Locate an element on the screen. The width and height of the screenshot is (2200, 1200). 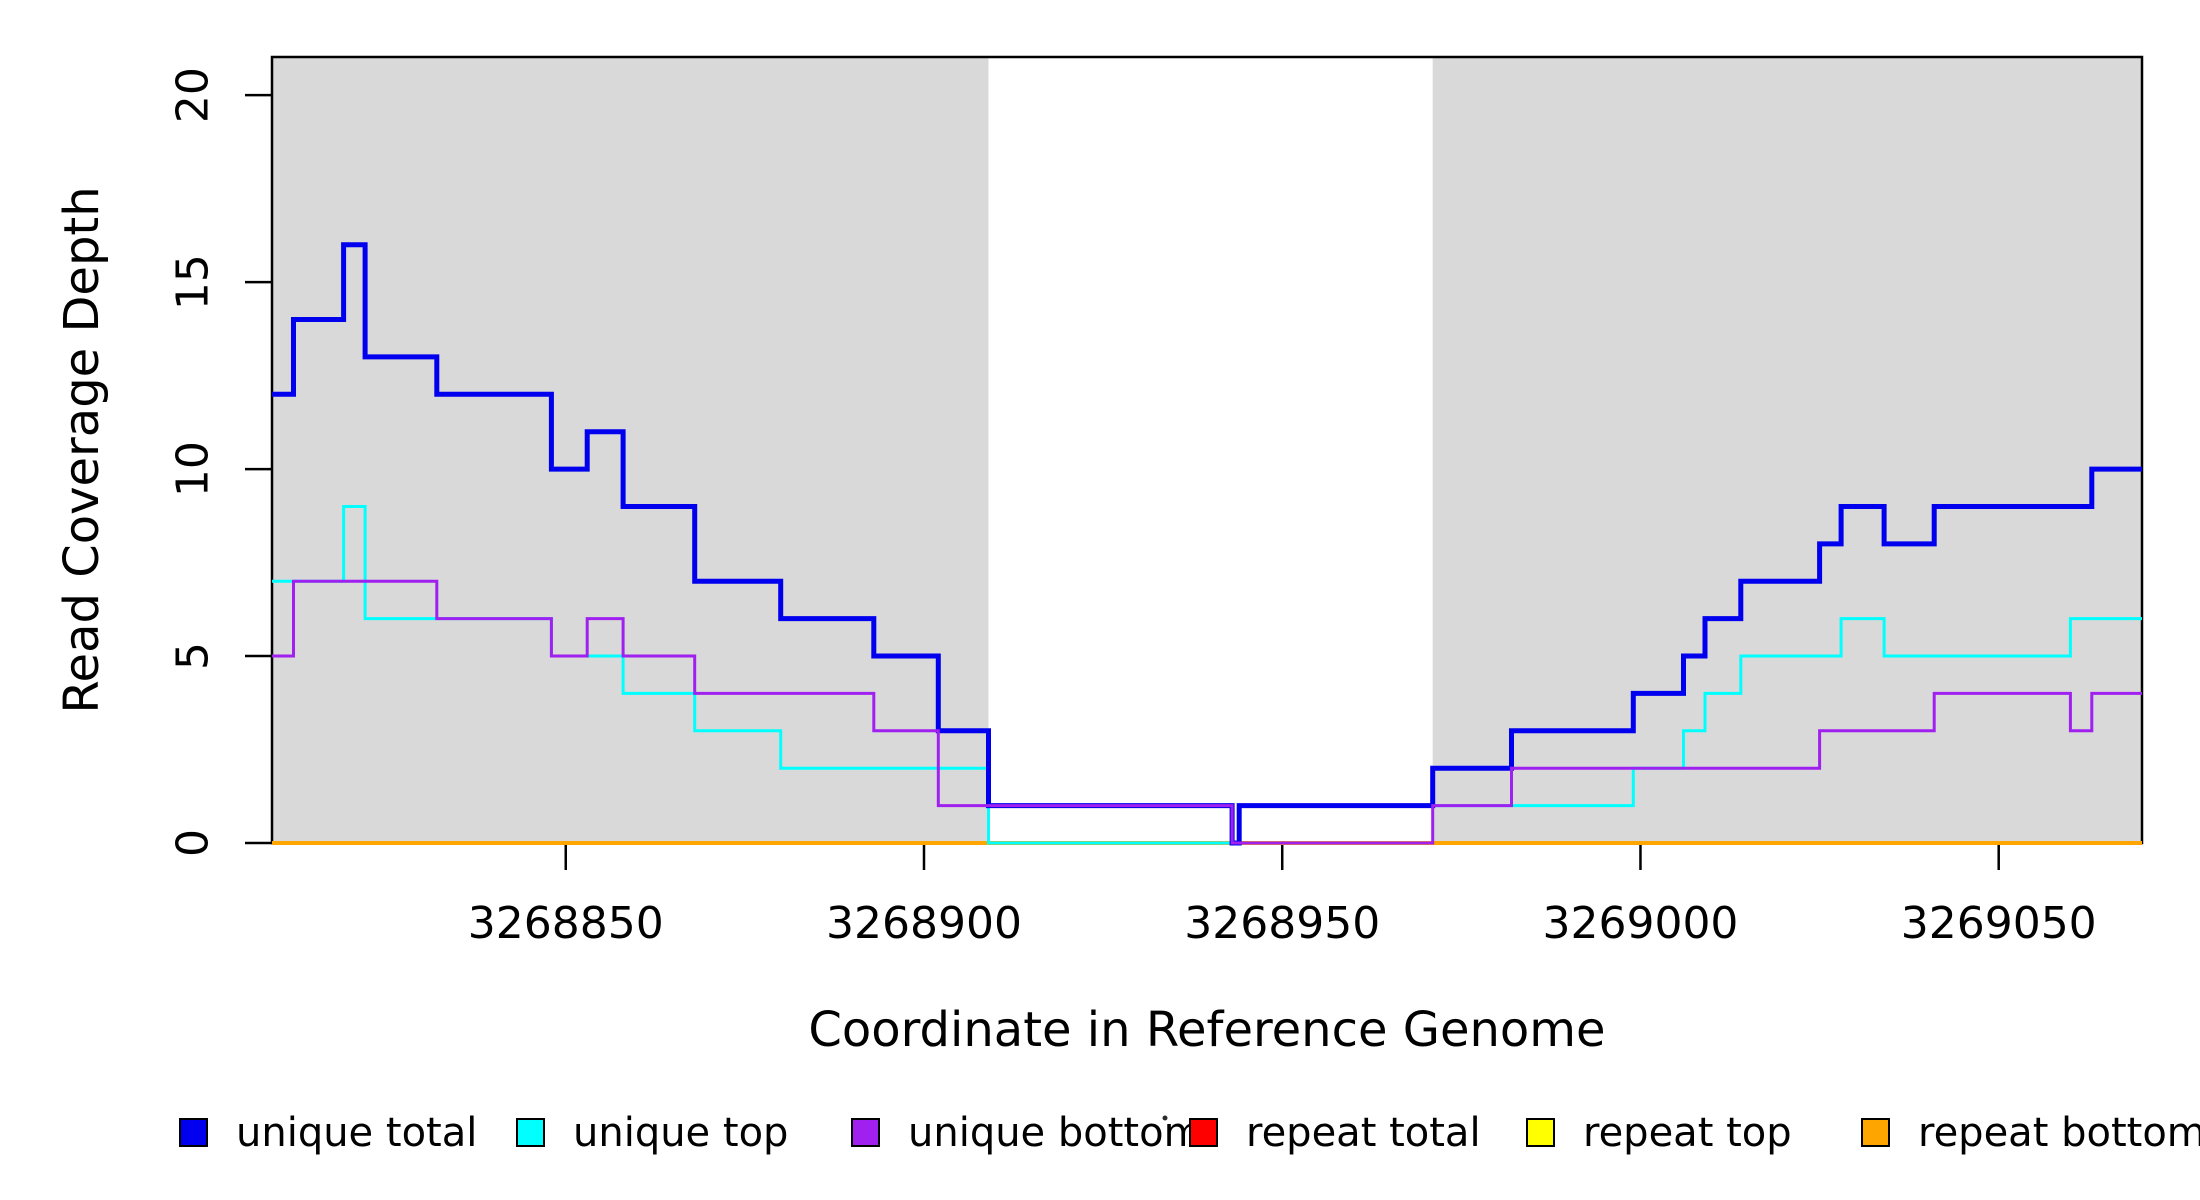
legend-swatch-unique-total is located at coordinates (193, 1132).